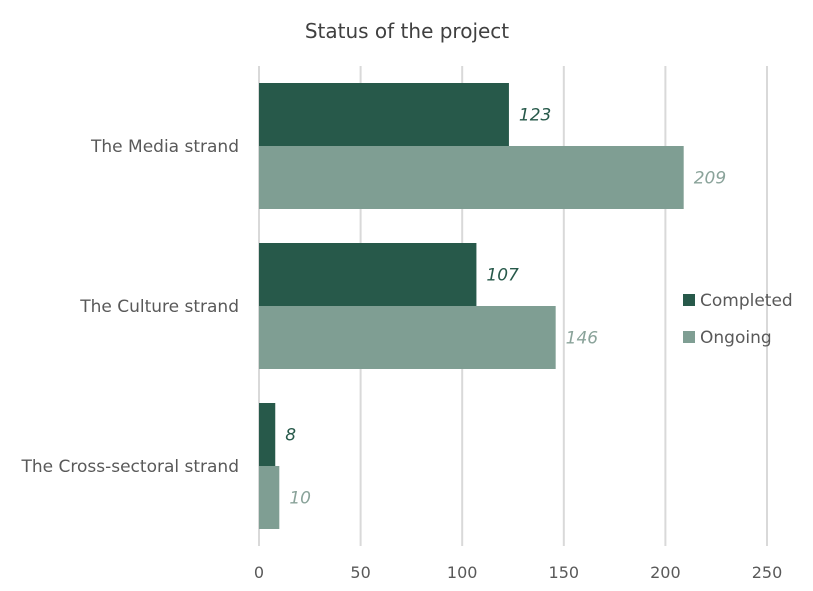  Describe the element at coordinates (129, 467) in the screenshot. I see `category-label-2: The Cross-sectoral strand` at that location.